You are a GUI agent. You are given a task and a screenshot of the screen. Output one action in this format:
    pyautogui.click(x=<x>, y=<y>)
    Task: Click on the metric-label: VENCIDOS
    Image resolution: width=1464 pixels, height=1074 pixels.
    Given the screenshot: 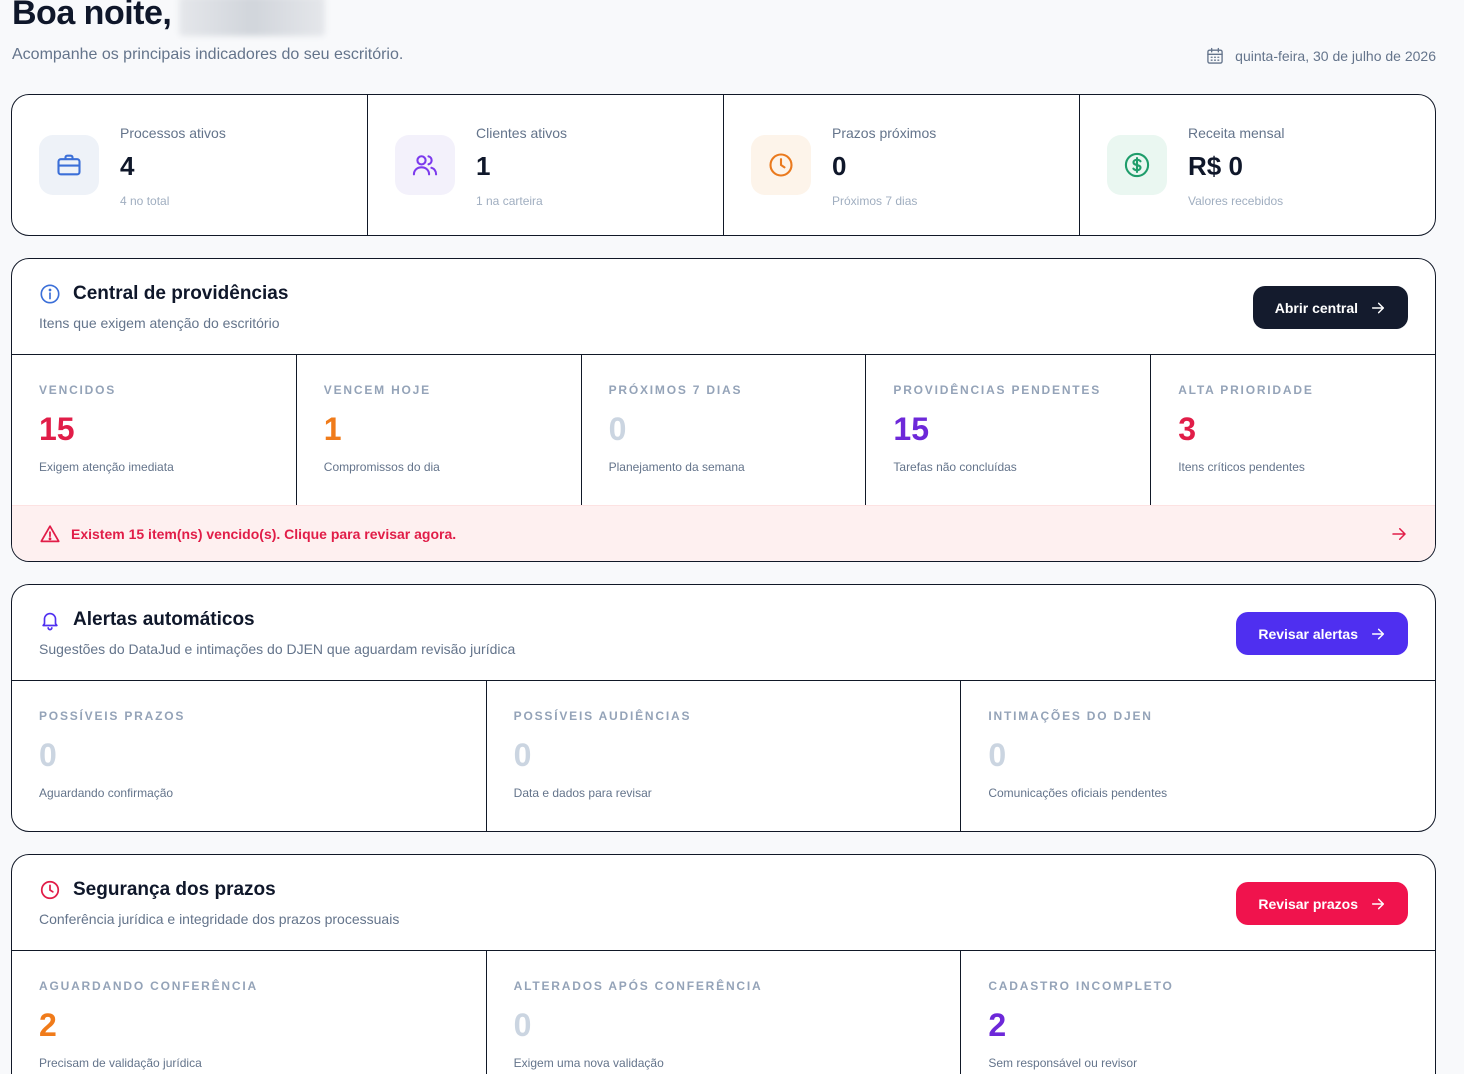 What is the action you would take?
    pyautogui.click(x=78, y=390)
    